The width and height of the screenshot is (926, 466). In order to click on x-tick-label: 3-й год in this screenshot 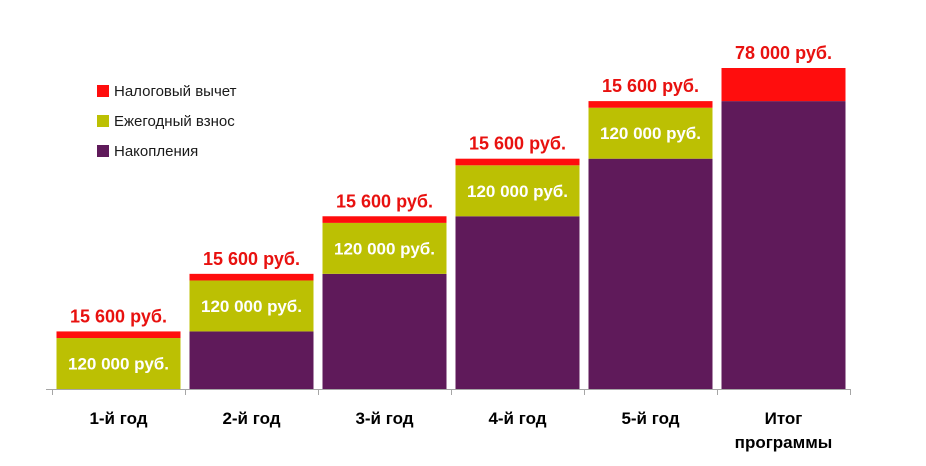, I will do `click(384, 418)`.